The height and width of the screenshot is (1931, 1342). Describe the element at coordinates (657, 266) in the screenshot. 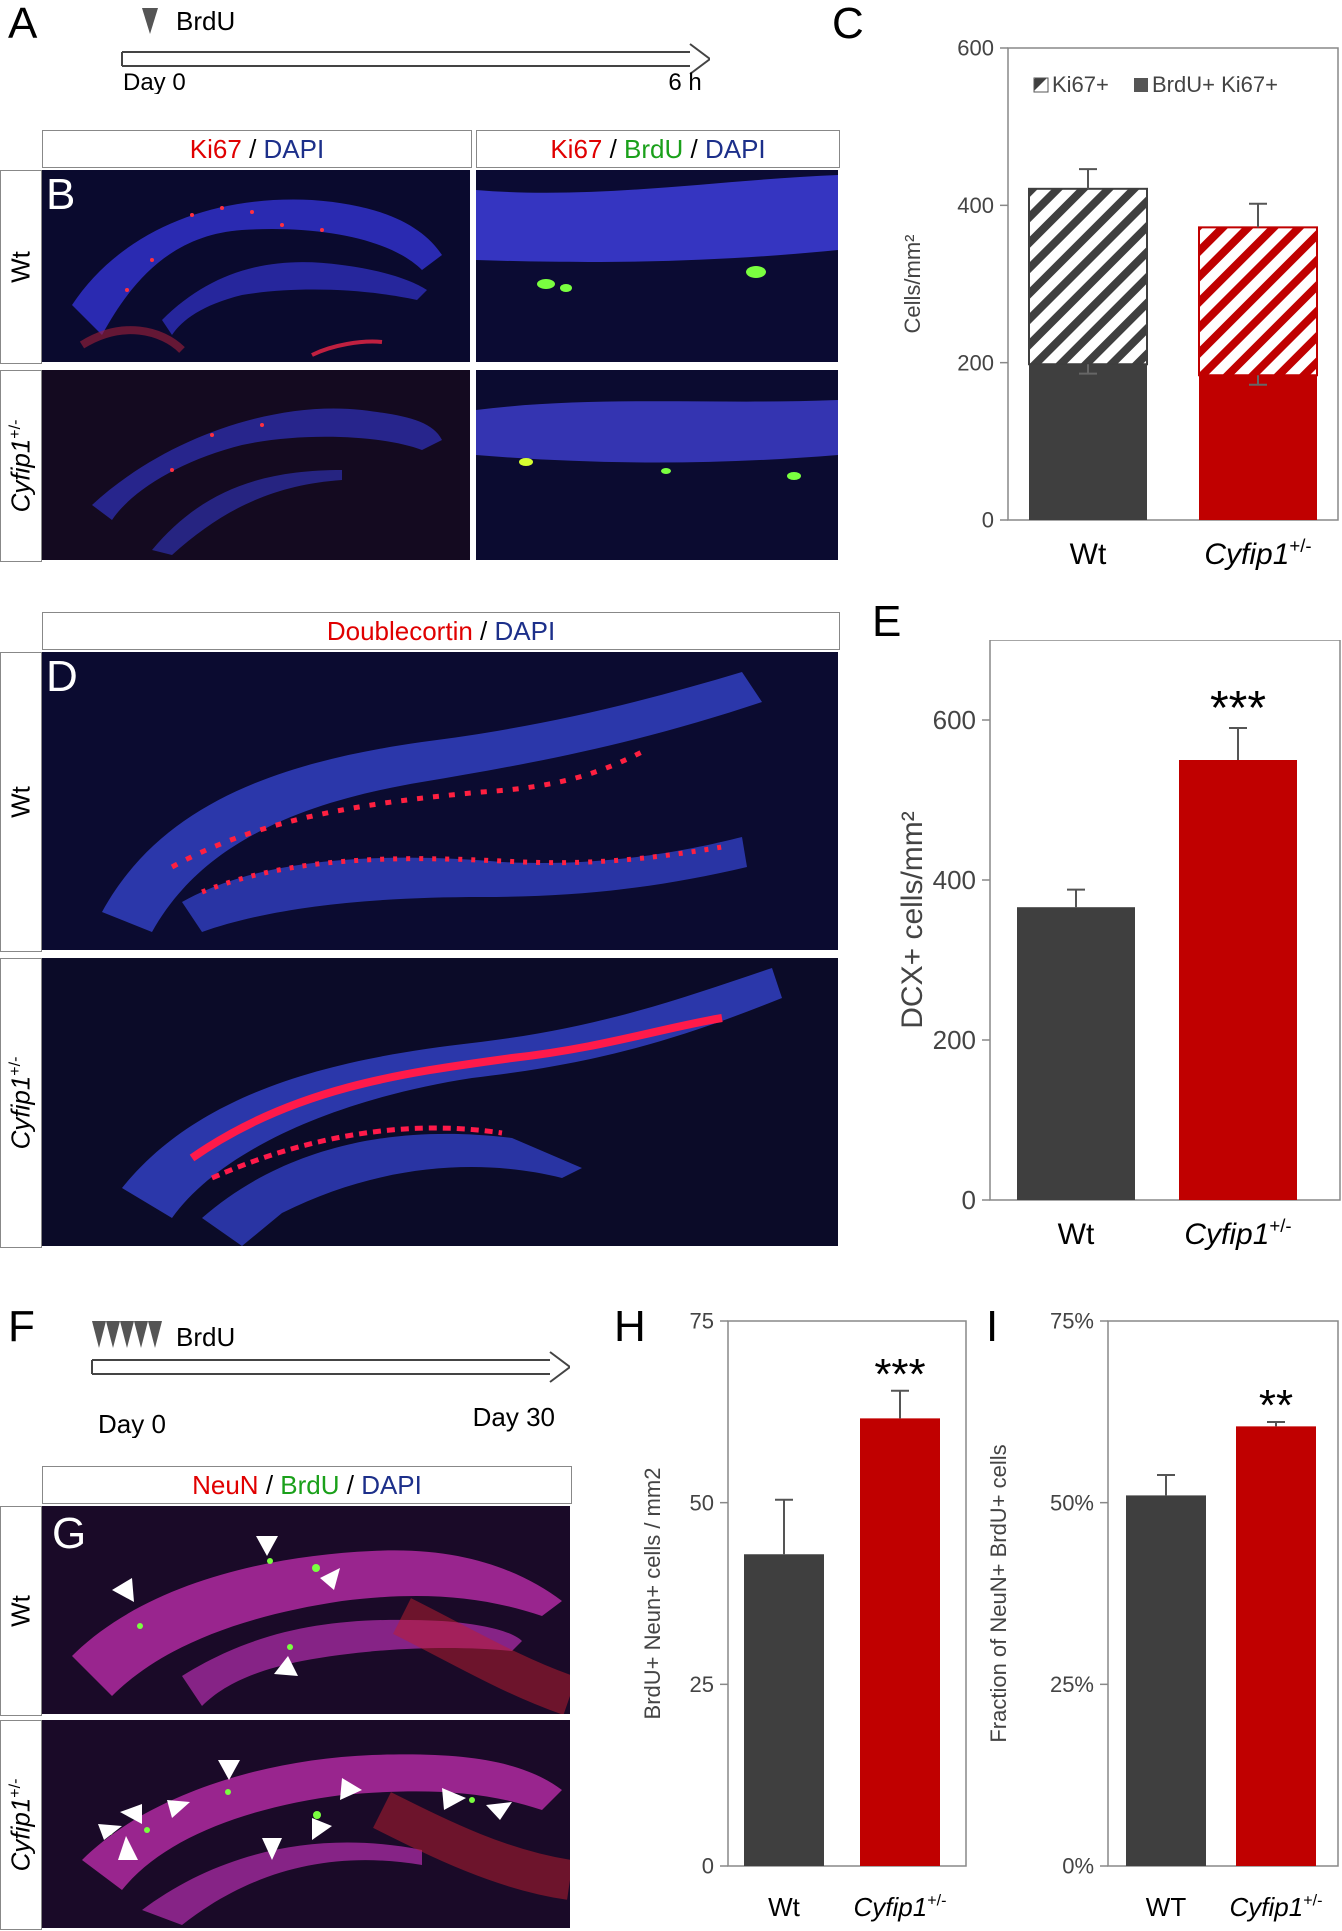

I see `micrograph-b-wt-closeup` at that location.